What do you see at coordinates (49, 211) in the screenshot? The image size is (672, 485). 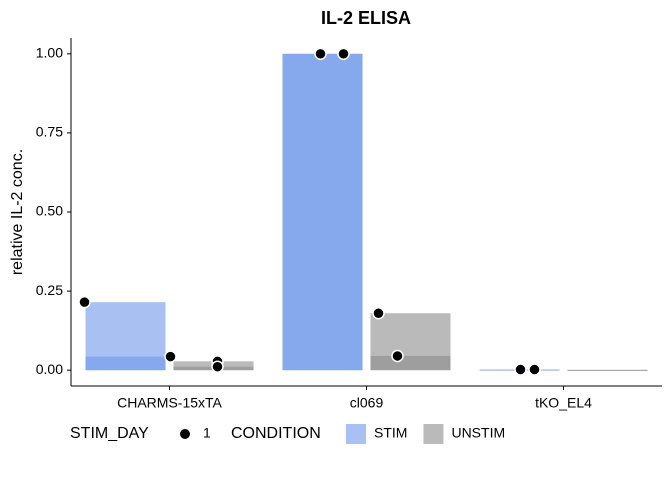 I see `y-tick-label: 0.50` at bounding box center [49, 211].